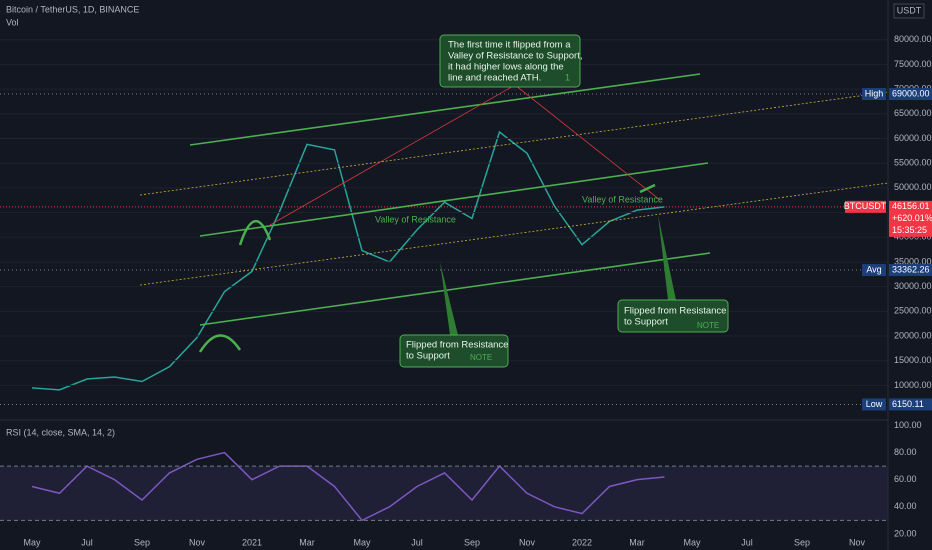 This screenshot has width=932, height=550. I want to click on y-tick-label: 30000.00, so click(913, 286).